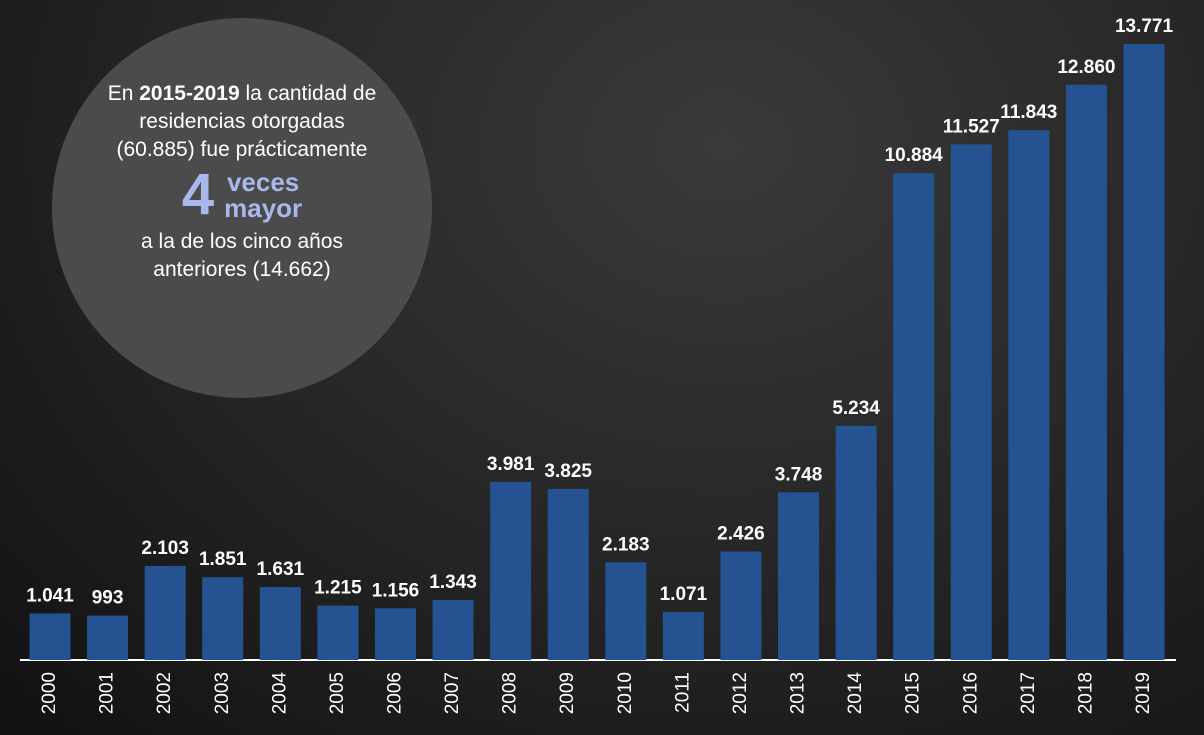  I want to click on x-tick-label: 2004, so click(279, 693).